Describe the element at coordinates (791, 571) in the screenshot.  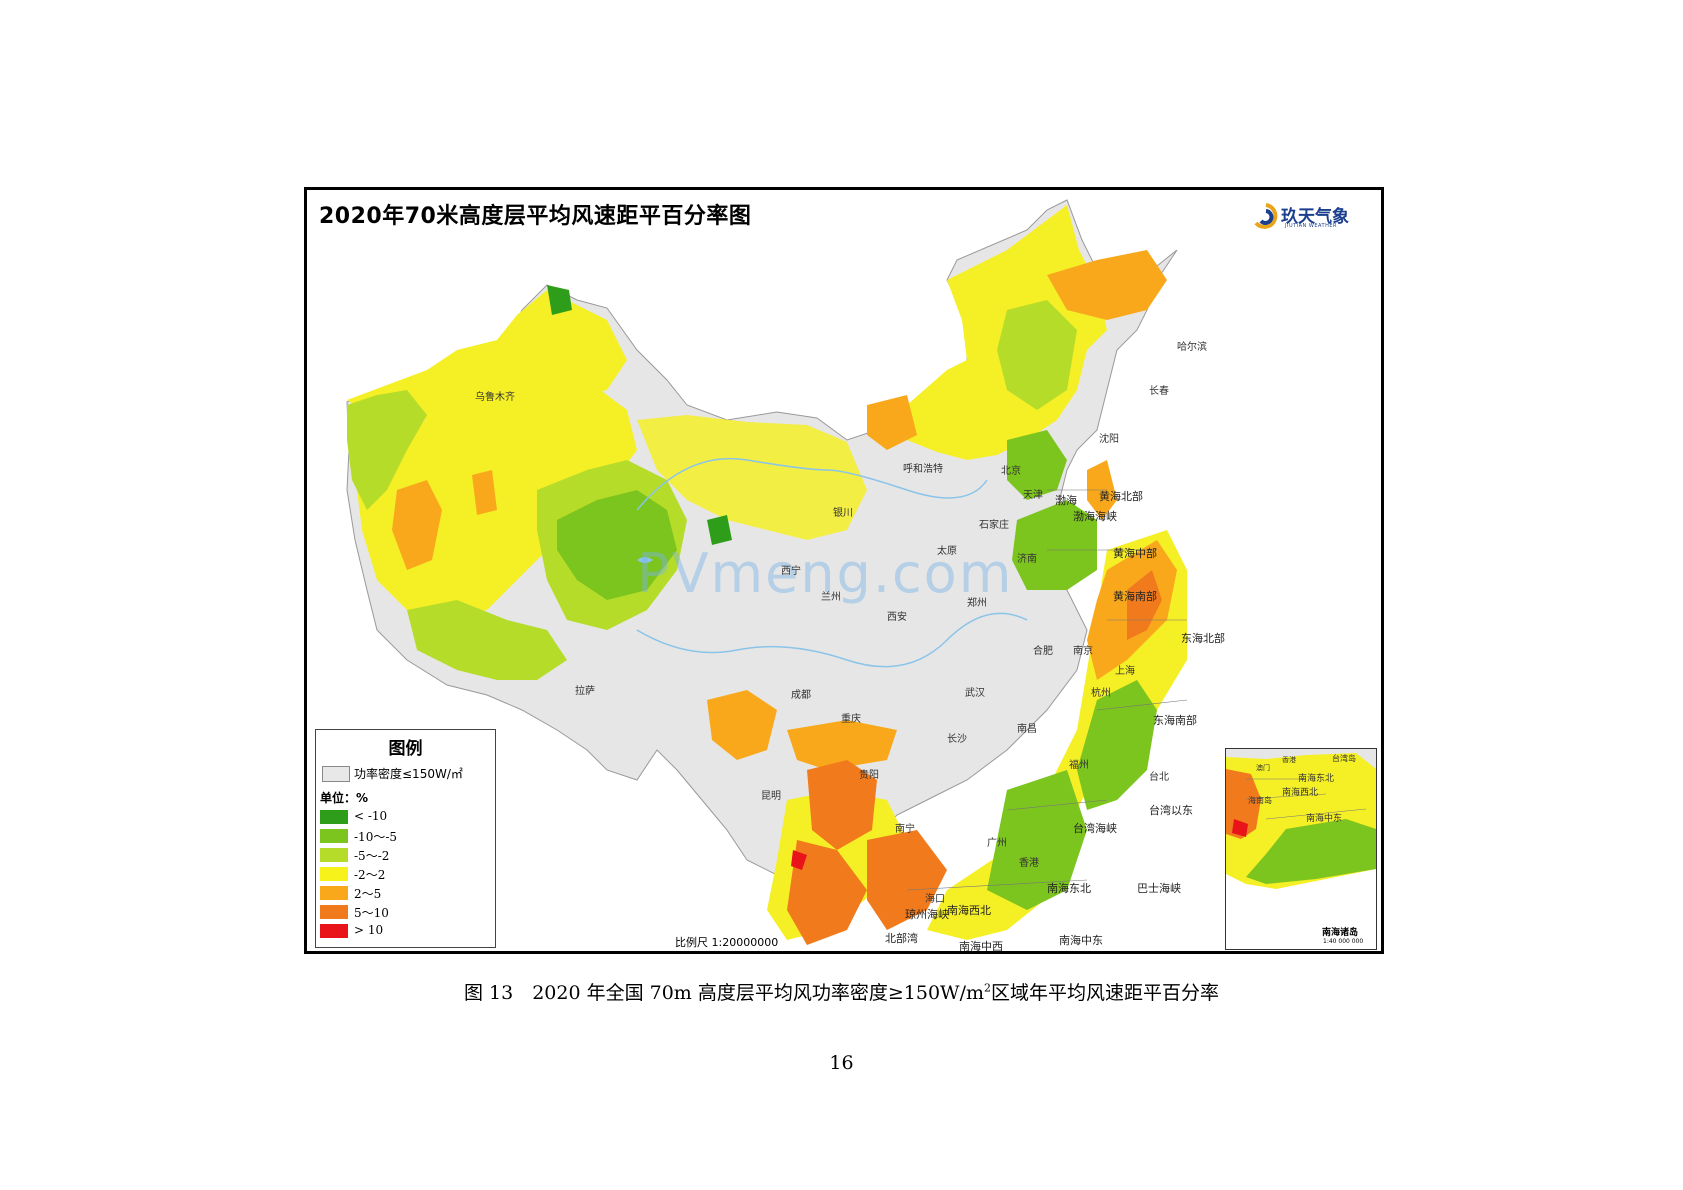
I see `city-label: 西宁` at that location.